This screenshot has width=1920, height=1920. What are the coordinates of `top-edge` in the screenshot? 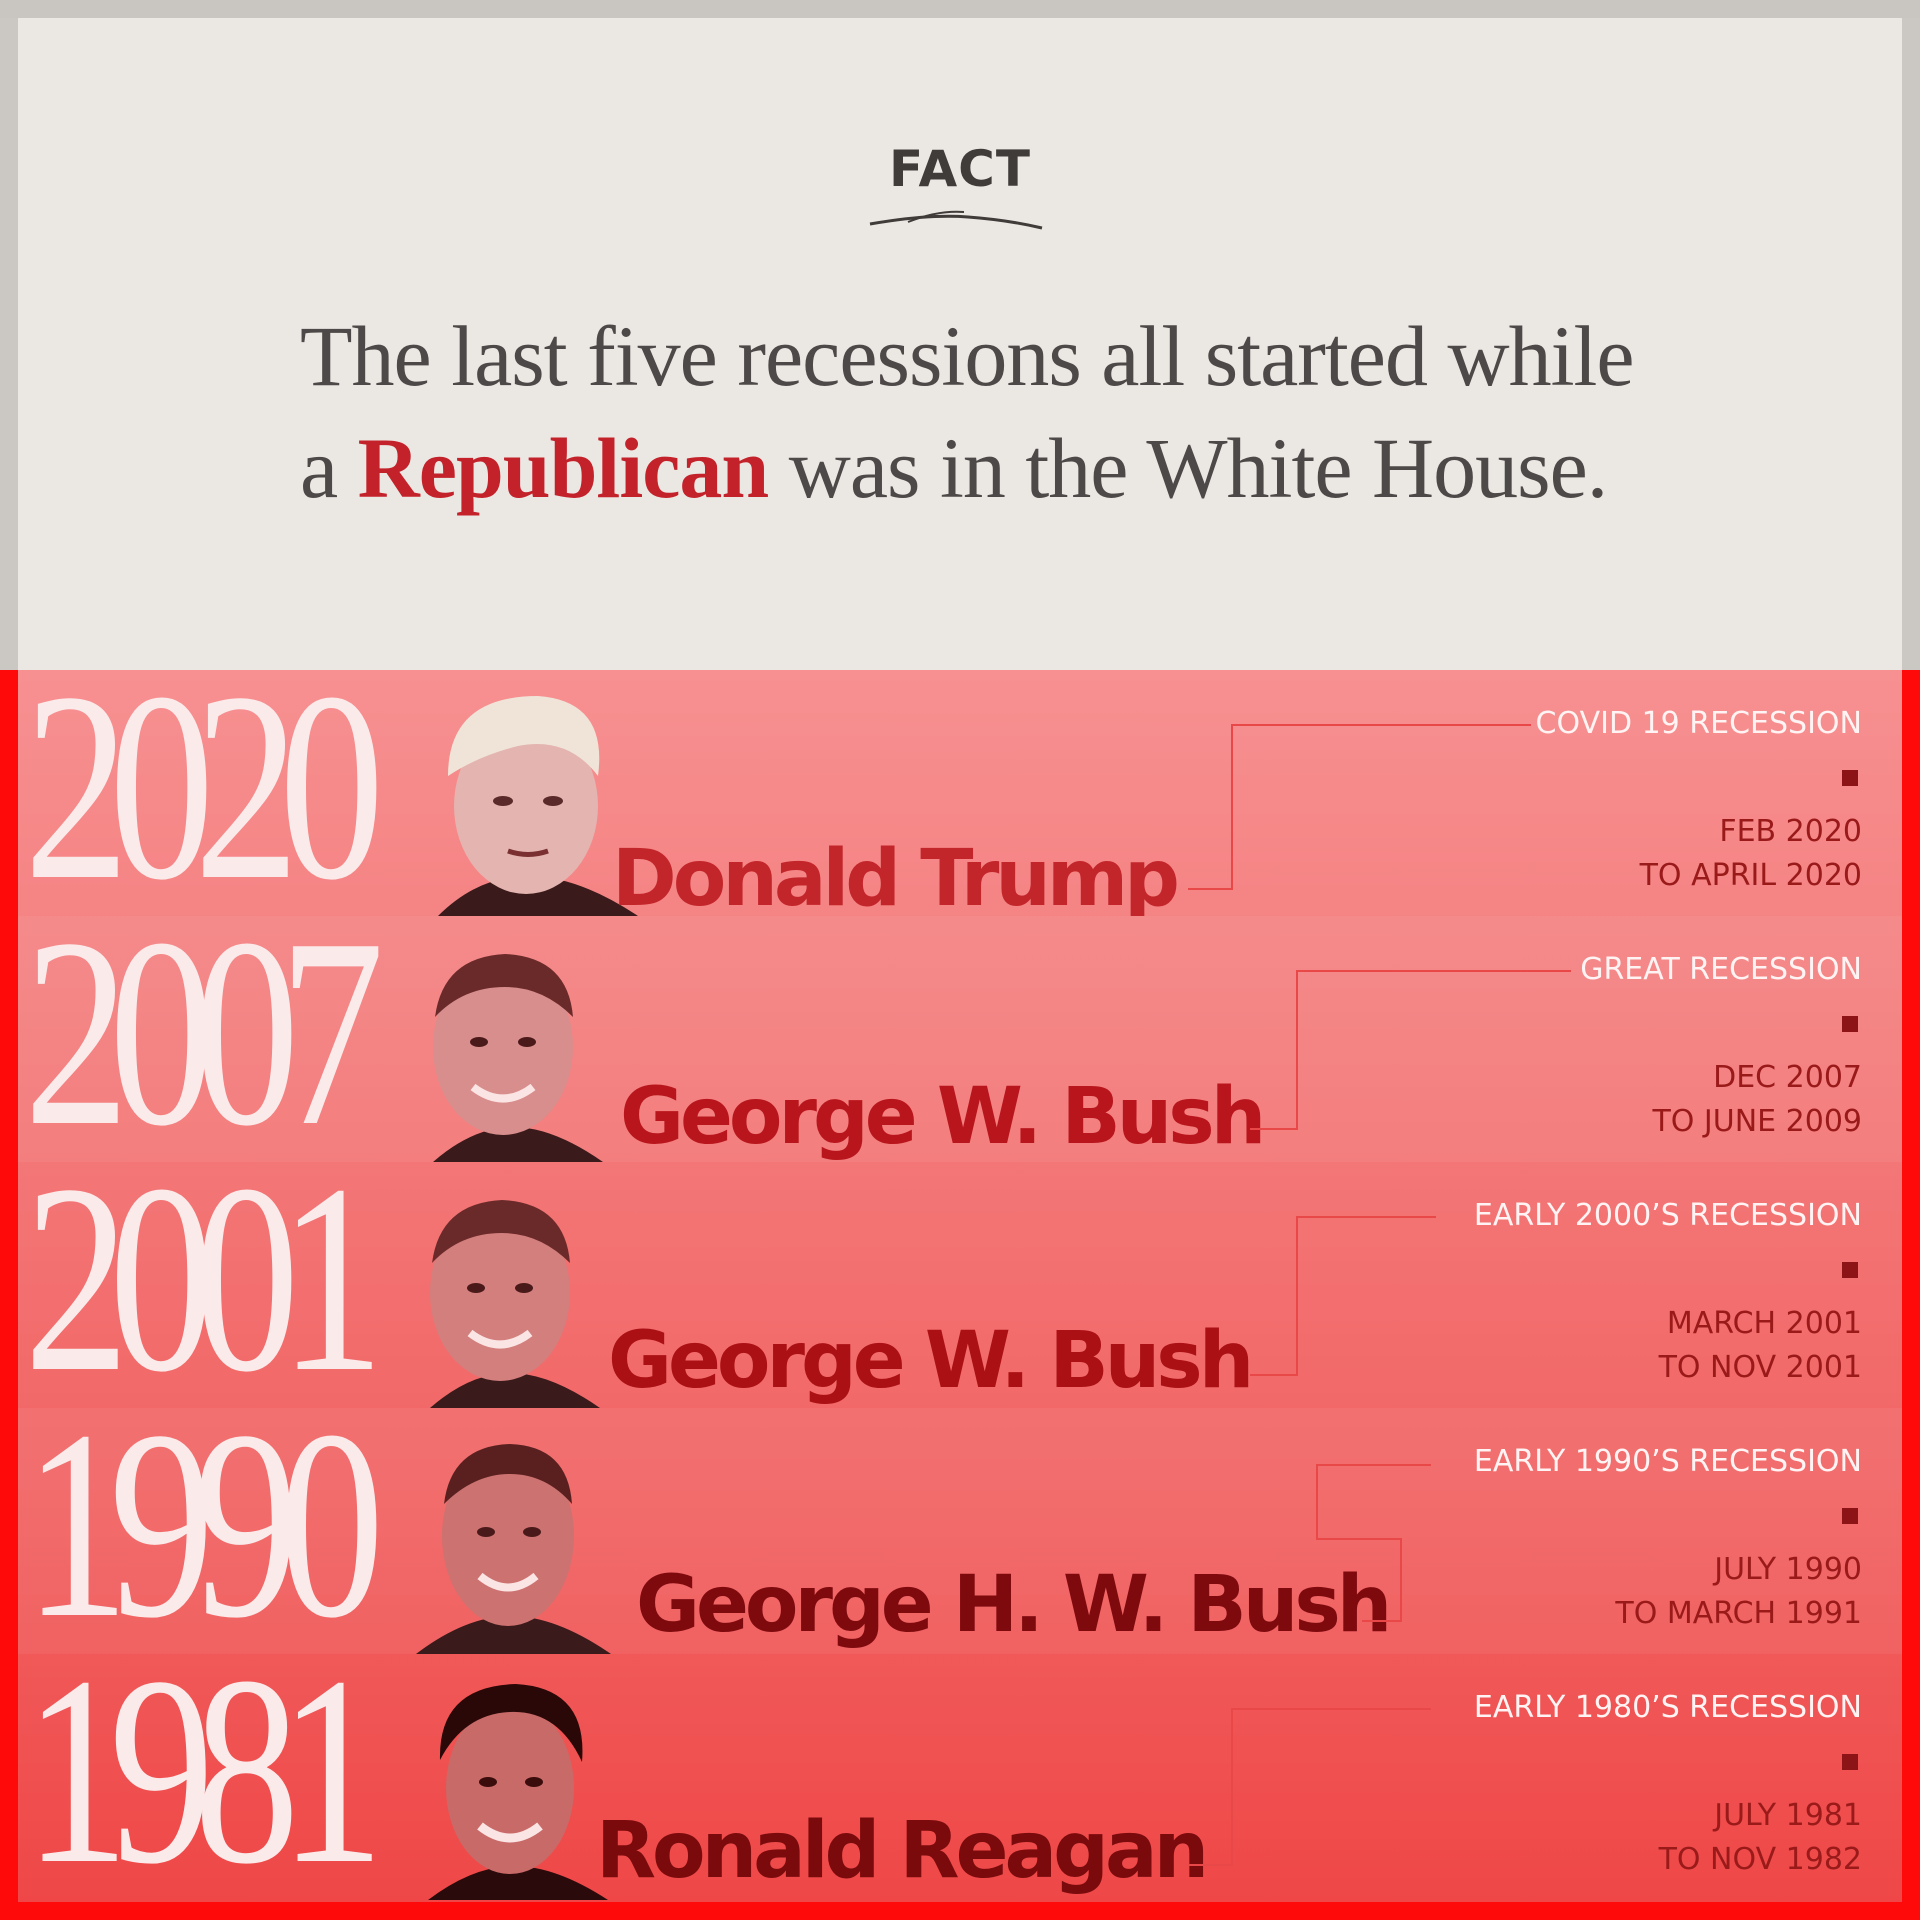 It's located at (960, 9).